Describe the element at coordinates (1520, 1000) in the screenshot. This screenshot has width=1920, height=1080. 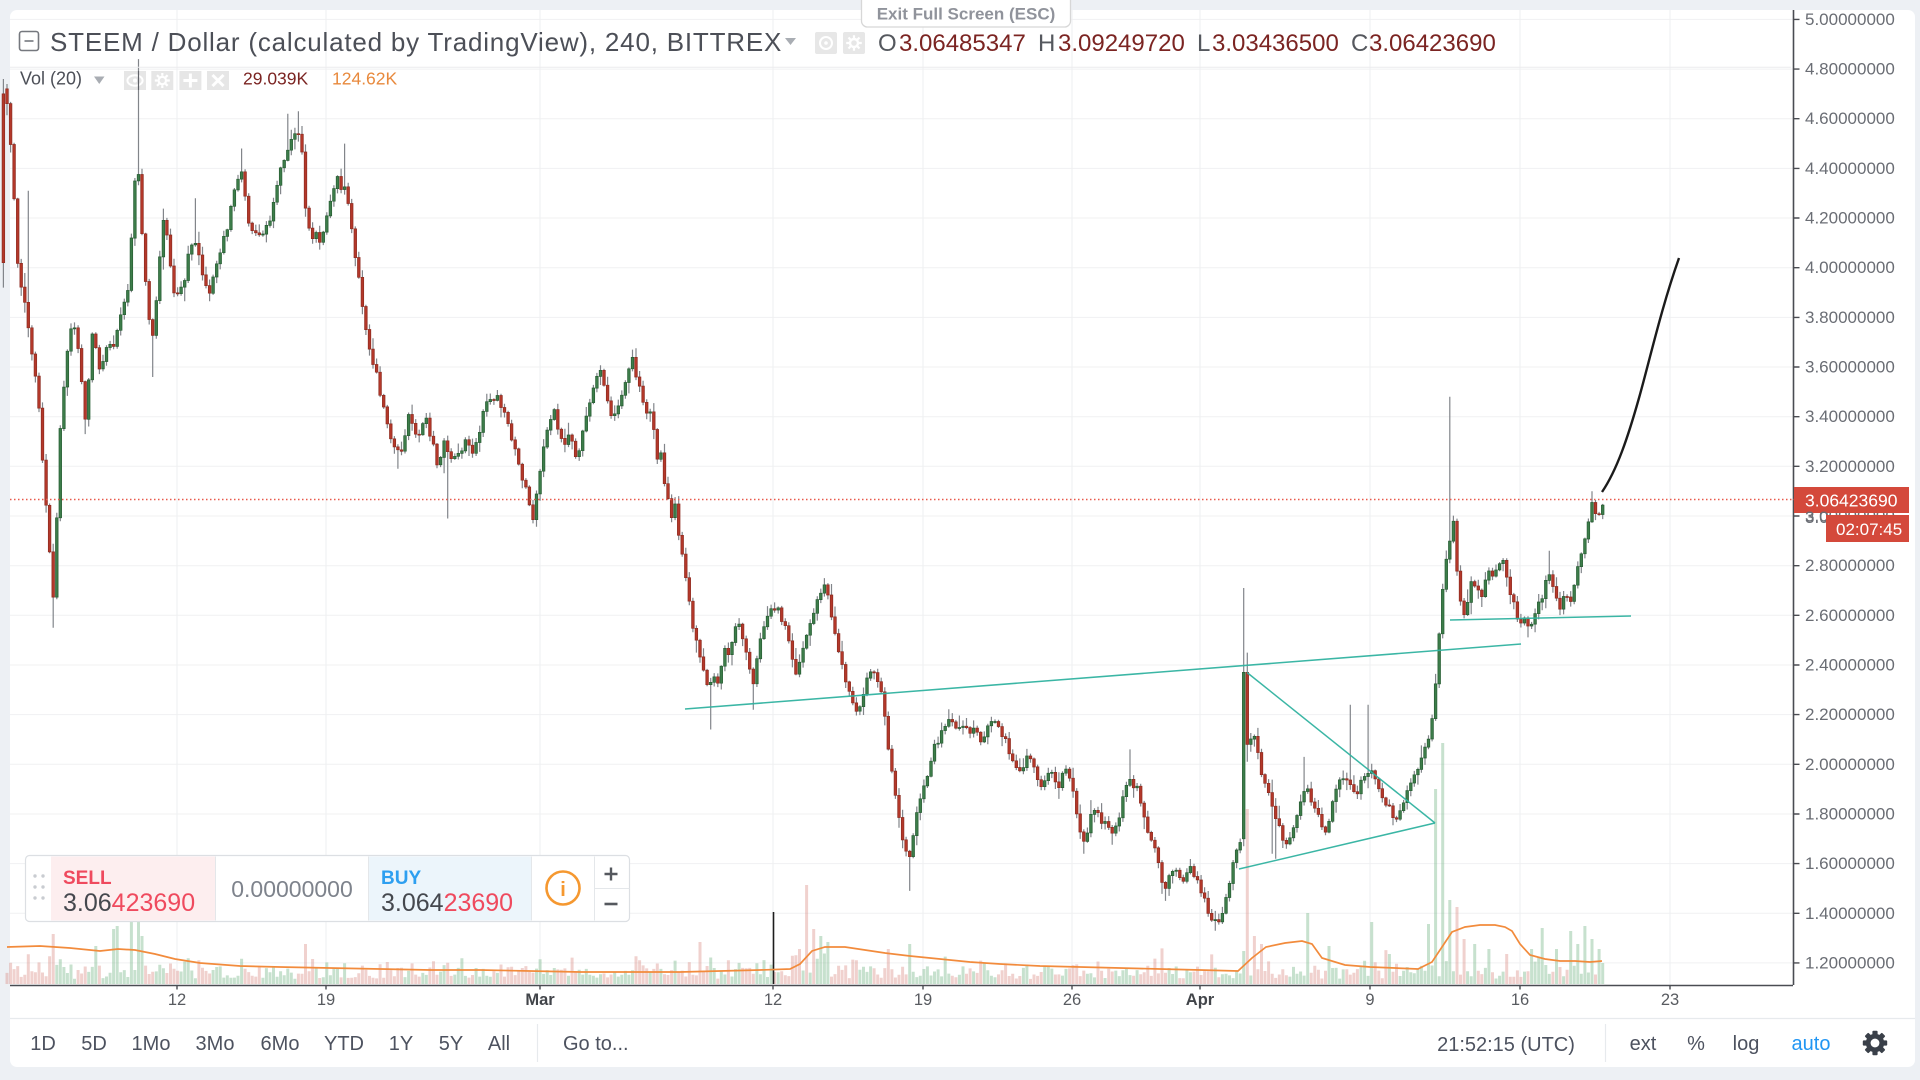
I see `svg-text: 16` at that location.